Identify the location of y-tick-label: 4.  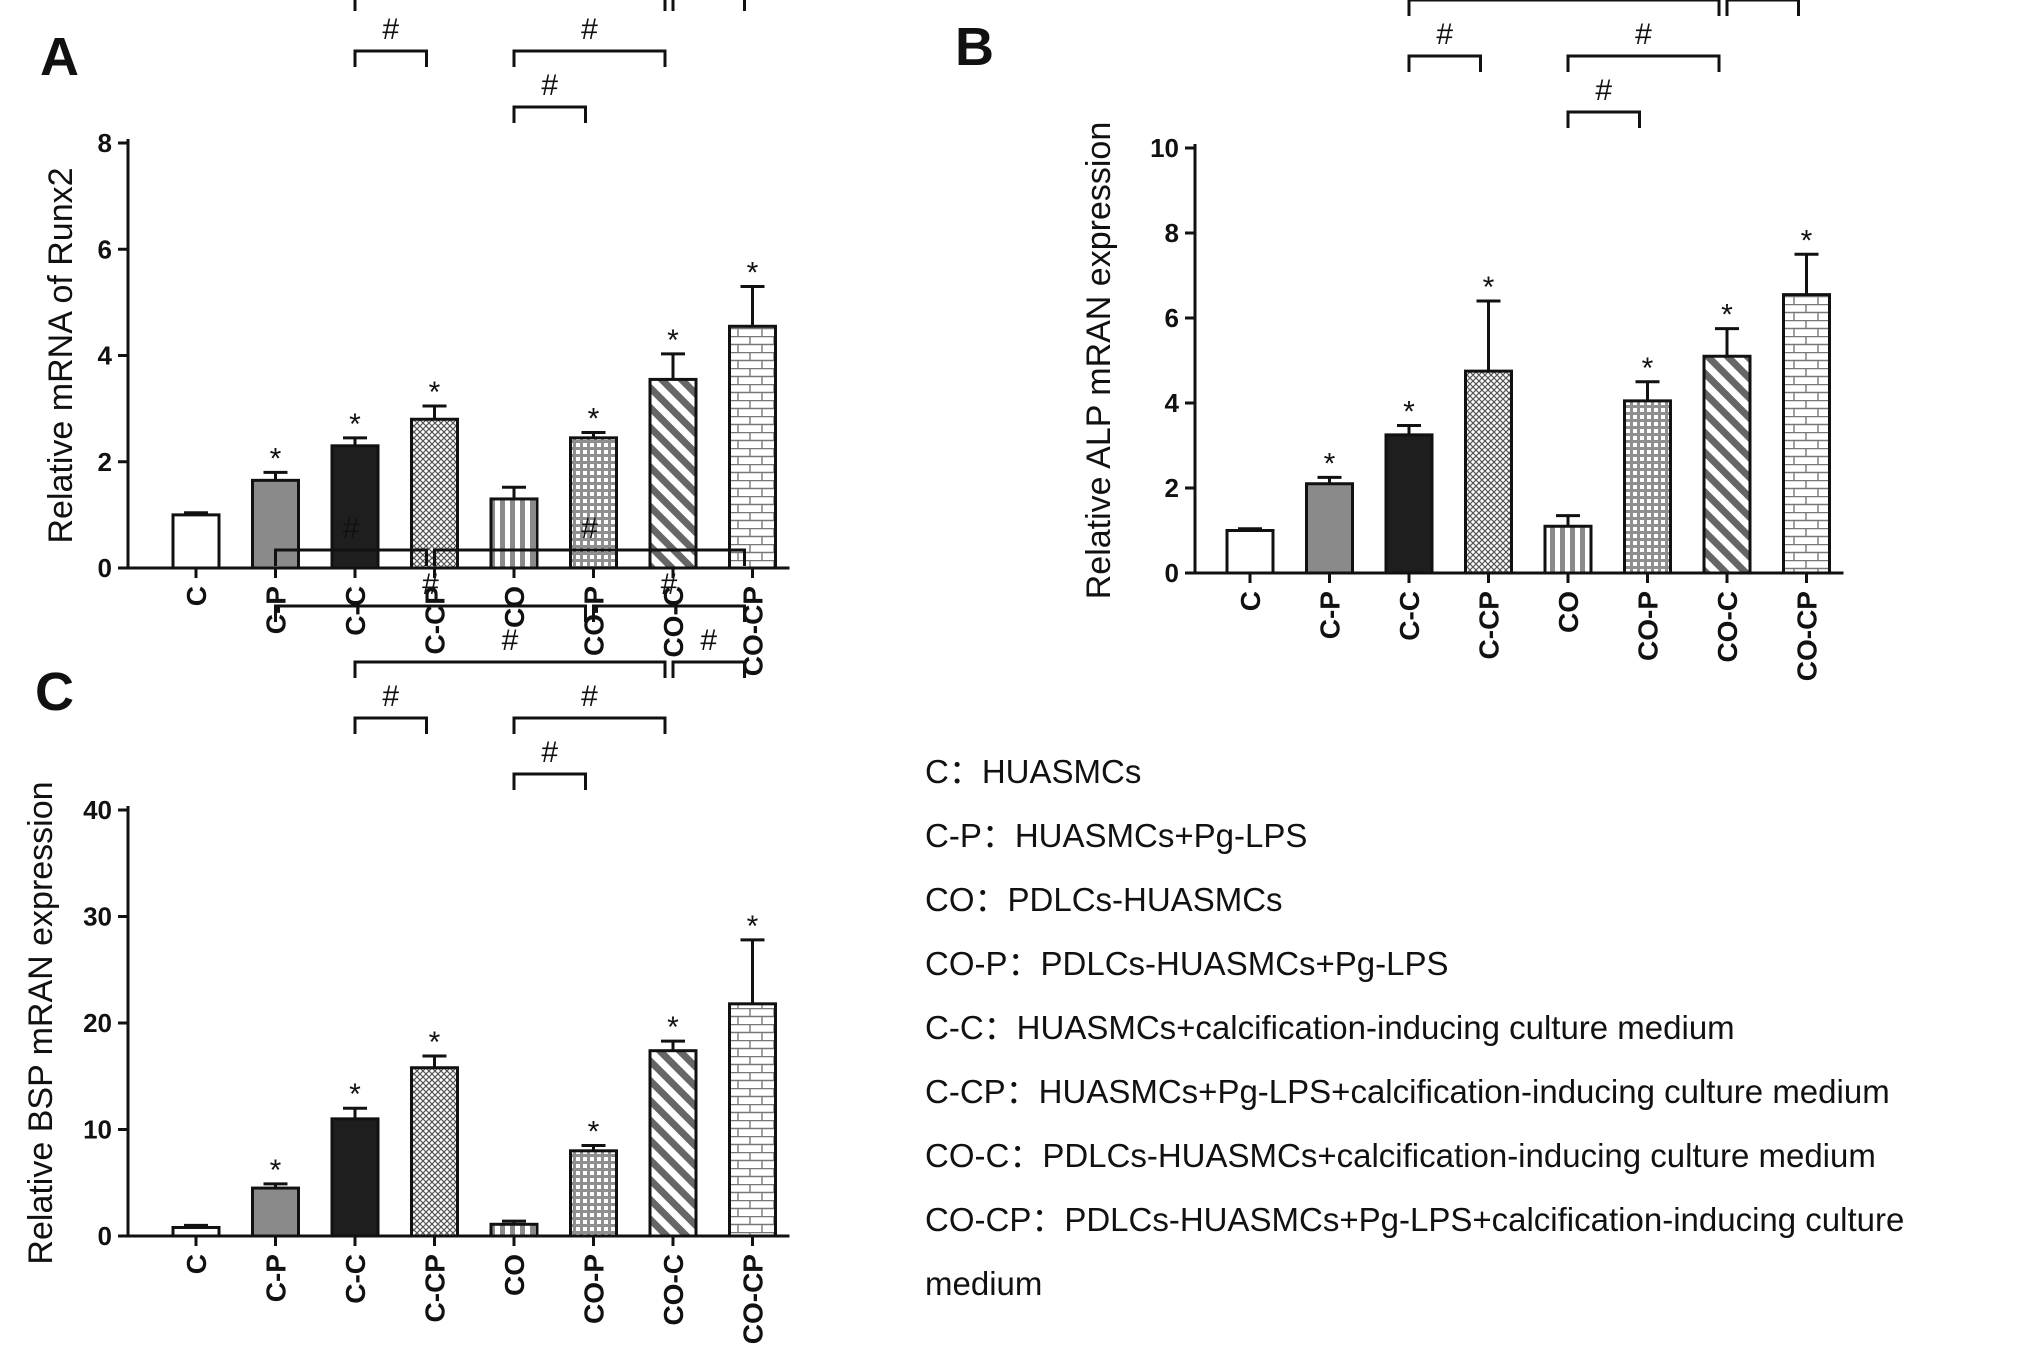
(1172, 403).